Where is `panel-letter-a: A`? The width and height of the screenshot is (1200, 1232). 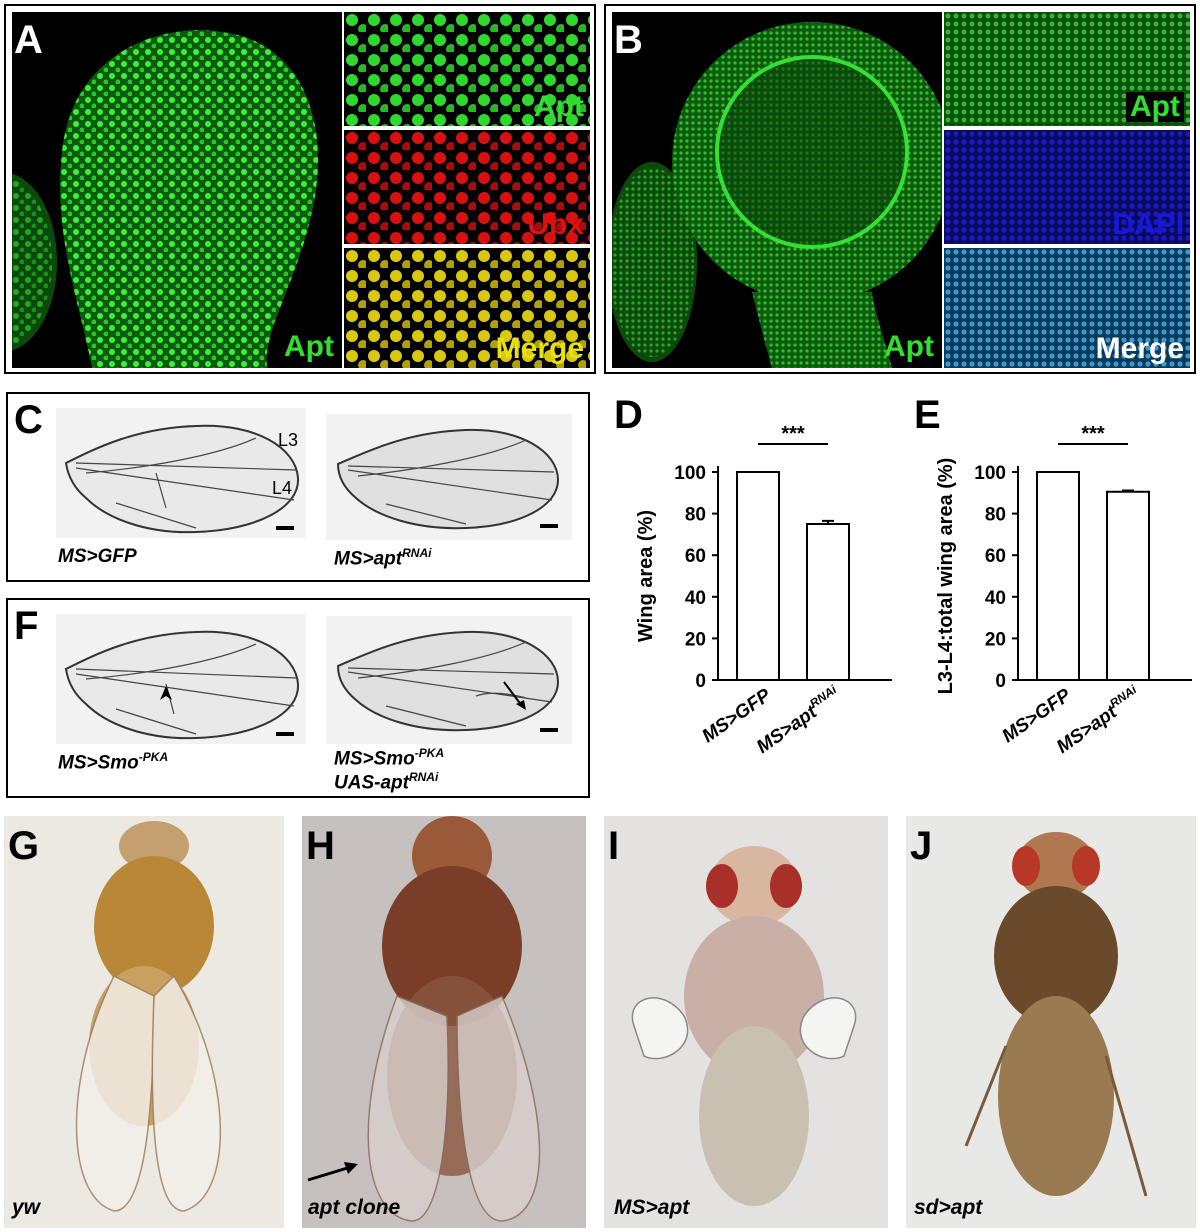 panel-letter-a: A is located at coordinates (28, 40).